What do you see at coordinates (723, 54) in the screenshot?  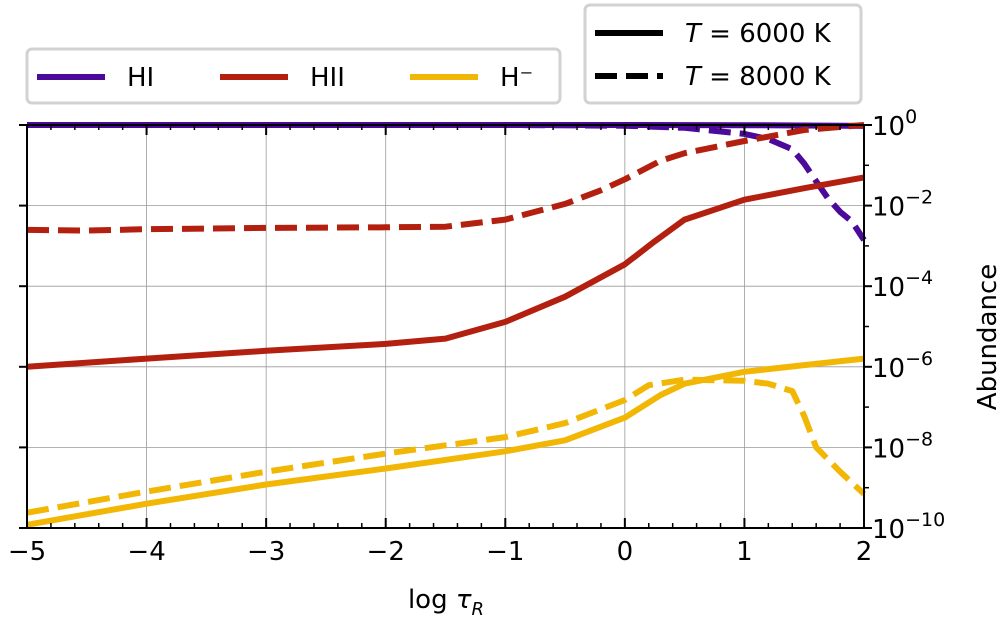 I see `legend-temperature` at bounding box center [723, 54].